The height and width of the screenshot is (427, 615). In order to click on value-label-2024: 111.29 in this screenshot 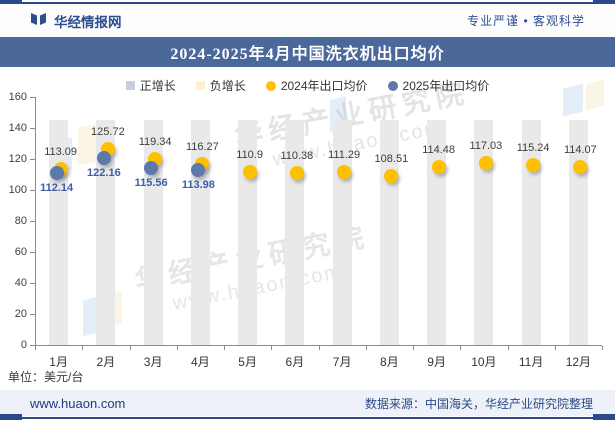, I will do `click(344, 154)`.